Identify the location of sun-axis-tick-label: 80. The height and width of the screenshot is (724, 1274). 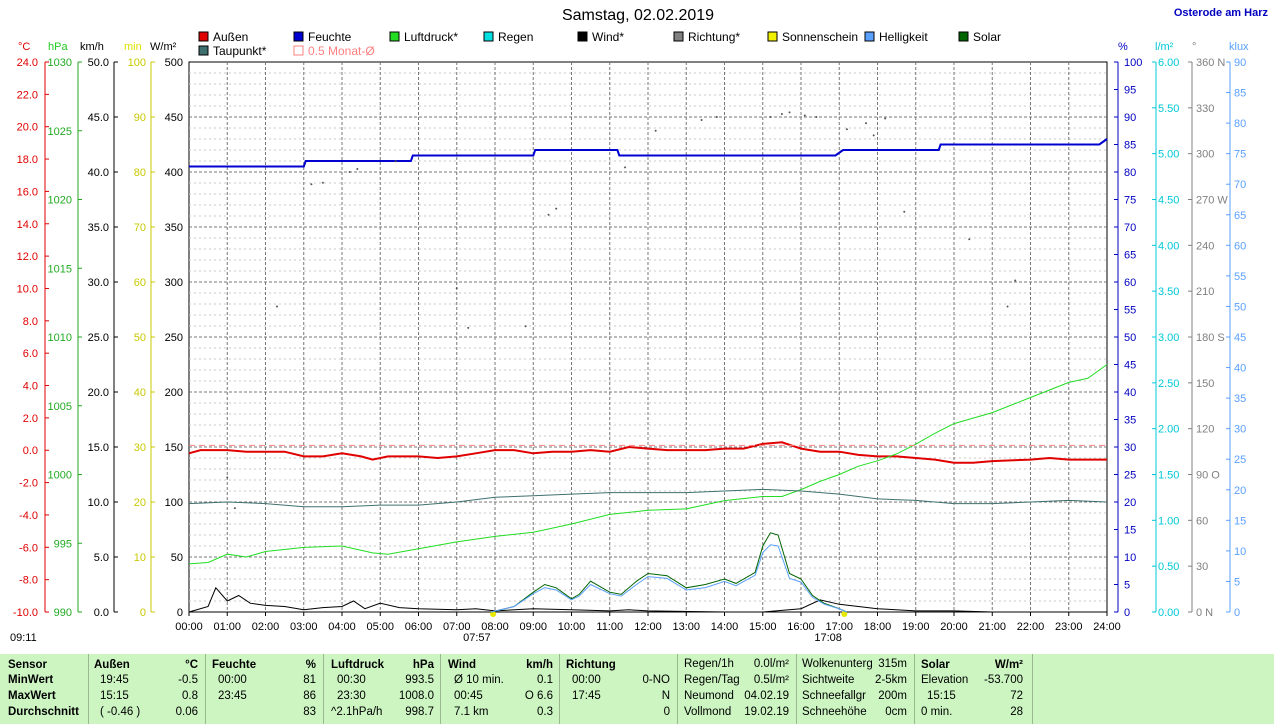
(140, 173).